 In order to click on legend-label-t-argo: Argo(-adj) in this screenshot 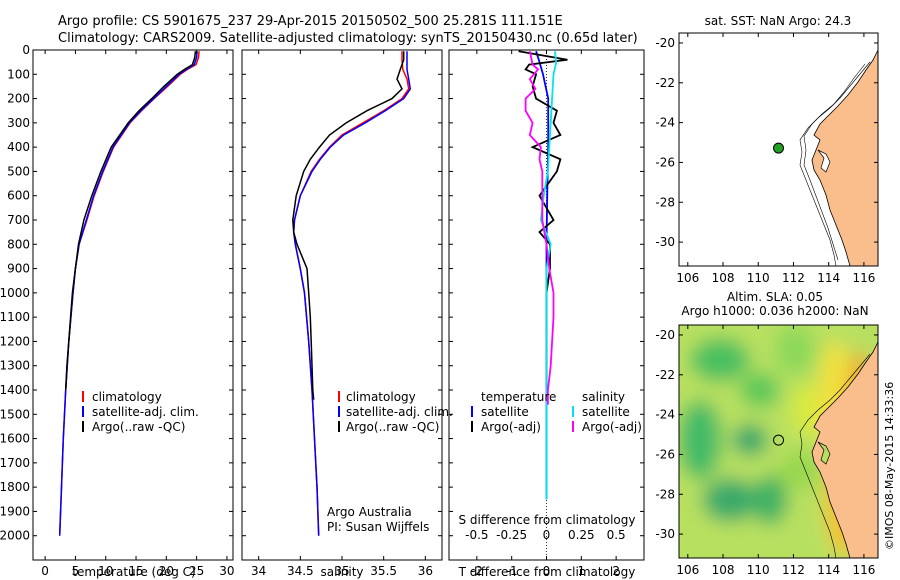, I will do `click(511, 427)`.